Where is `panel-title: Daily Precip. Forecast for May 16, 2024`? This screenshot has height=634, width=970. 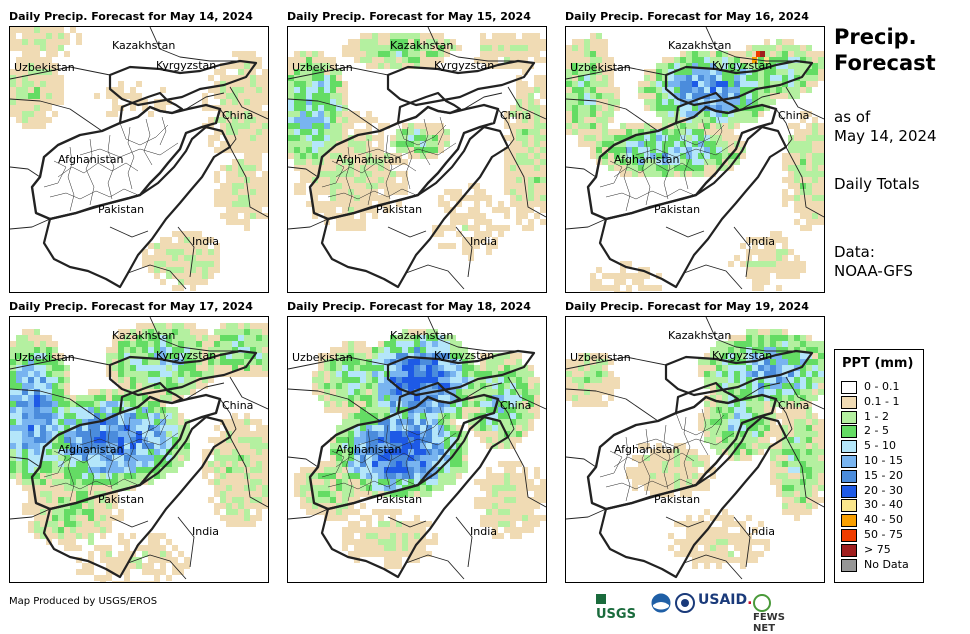 panel-title: Daily Precip. Forecast for May 16, 2024 is located at coordinates (687, 16).